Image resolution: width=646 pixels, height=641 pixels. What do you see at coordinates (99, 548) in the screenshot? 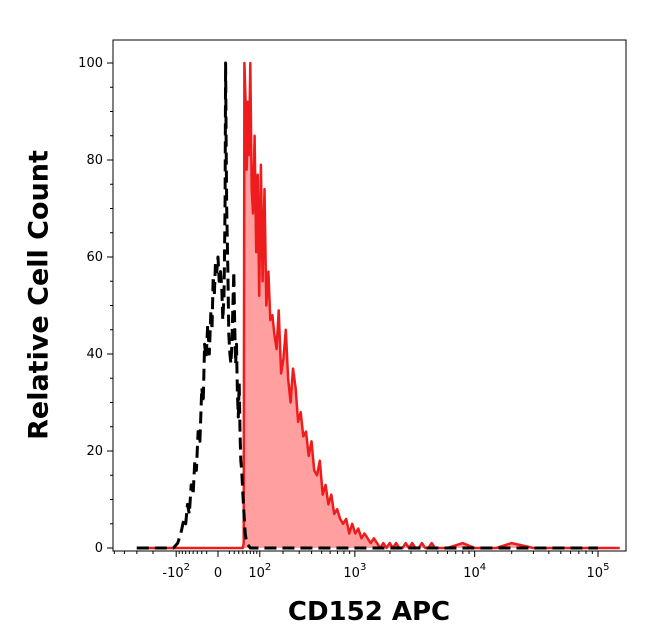
I see `y-tick-label: 0` at bounding box center [99, 548].